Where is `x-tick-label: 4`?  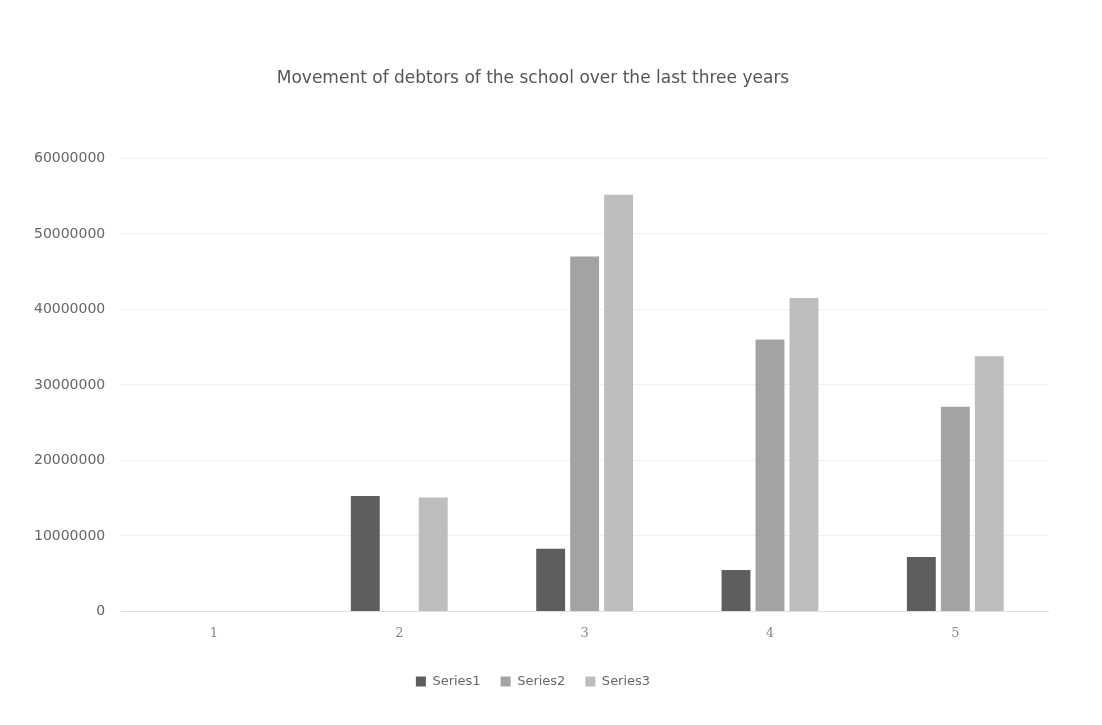 x-tick-label: 4 is located at coordinates (770, 632).